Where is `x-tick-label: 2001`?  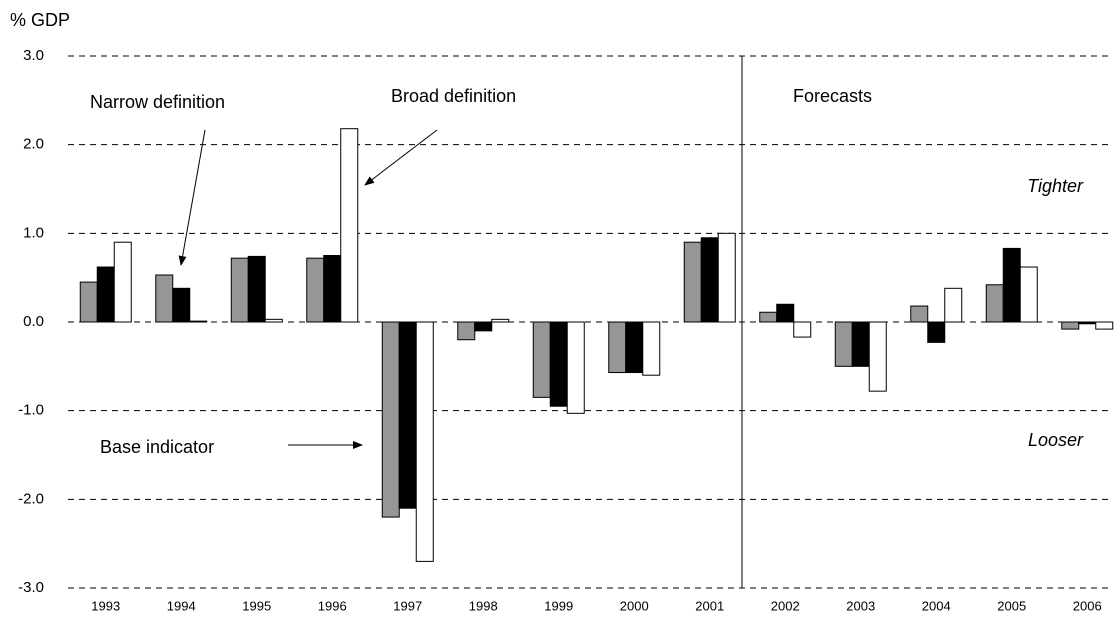 x-tick-label: 2001 is located at coordinates (709, 605).